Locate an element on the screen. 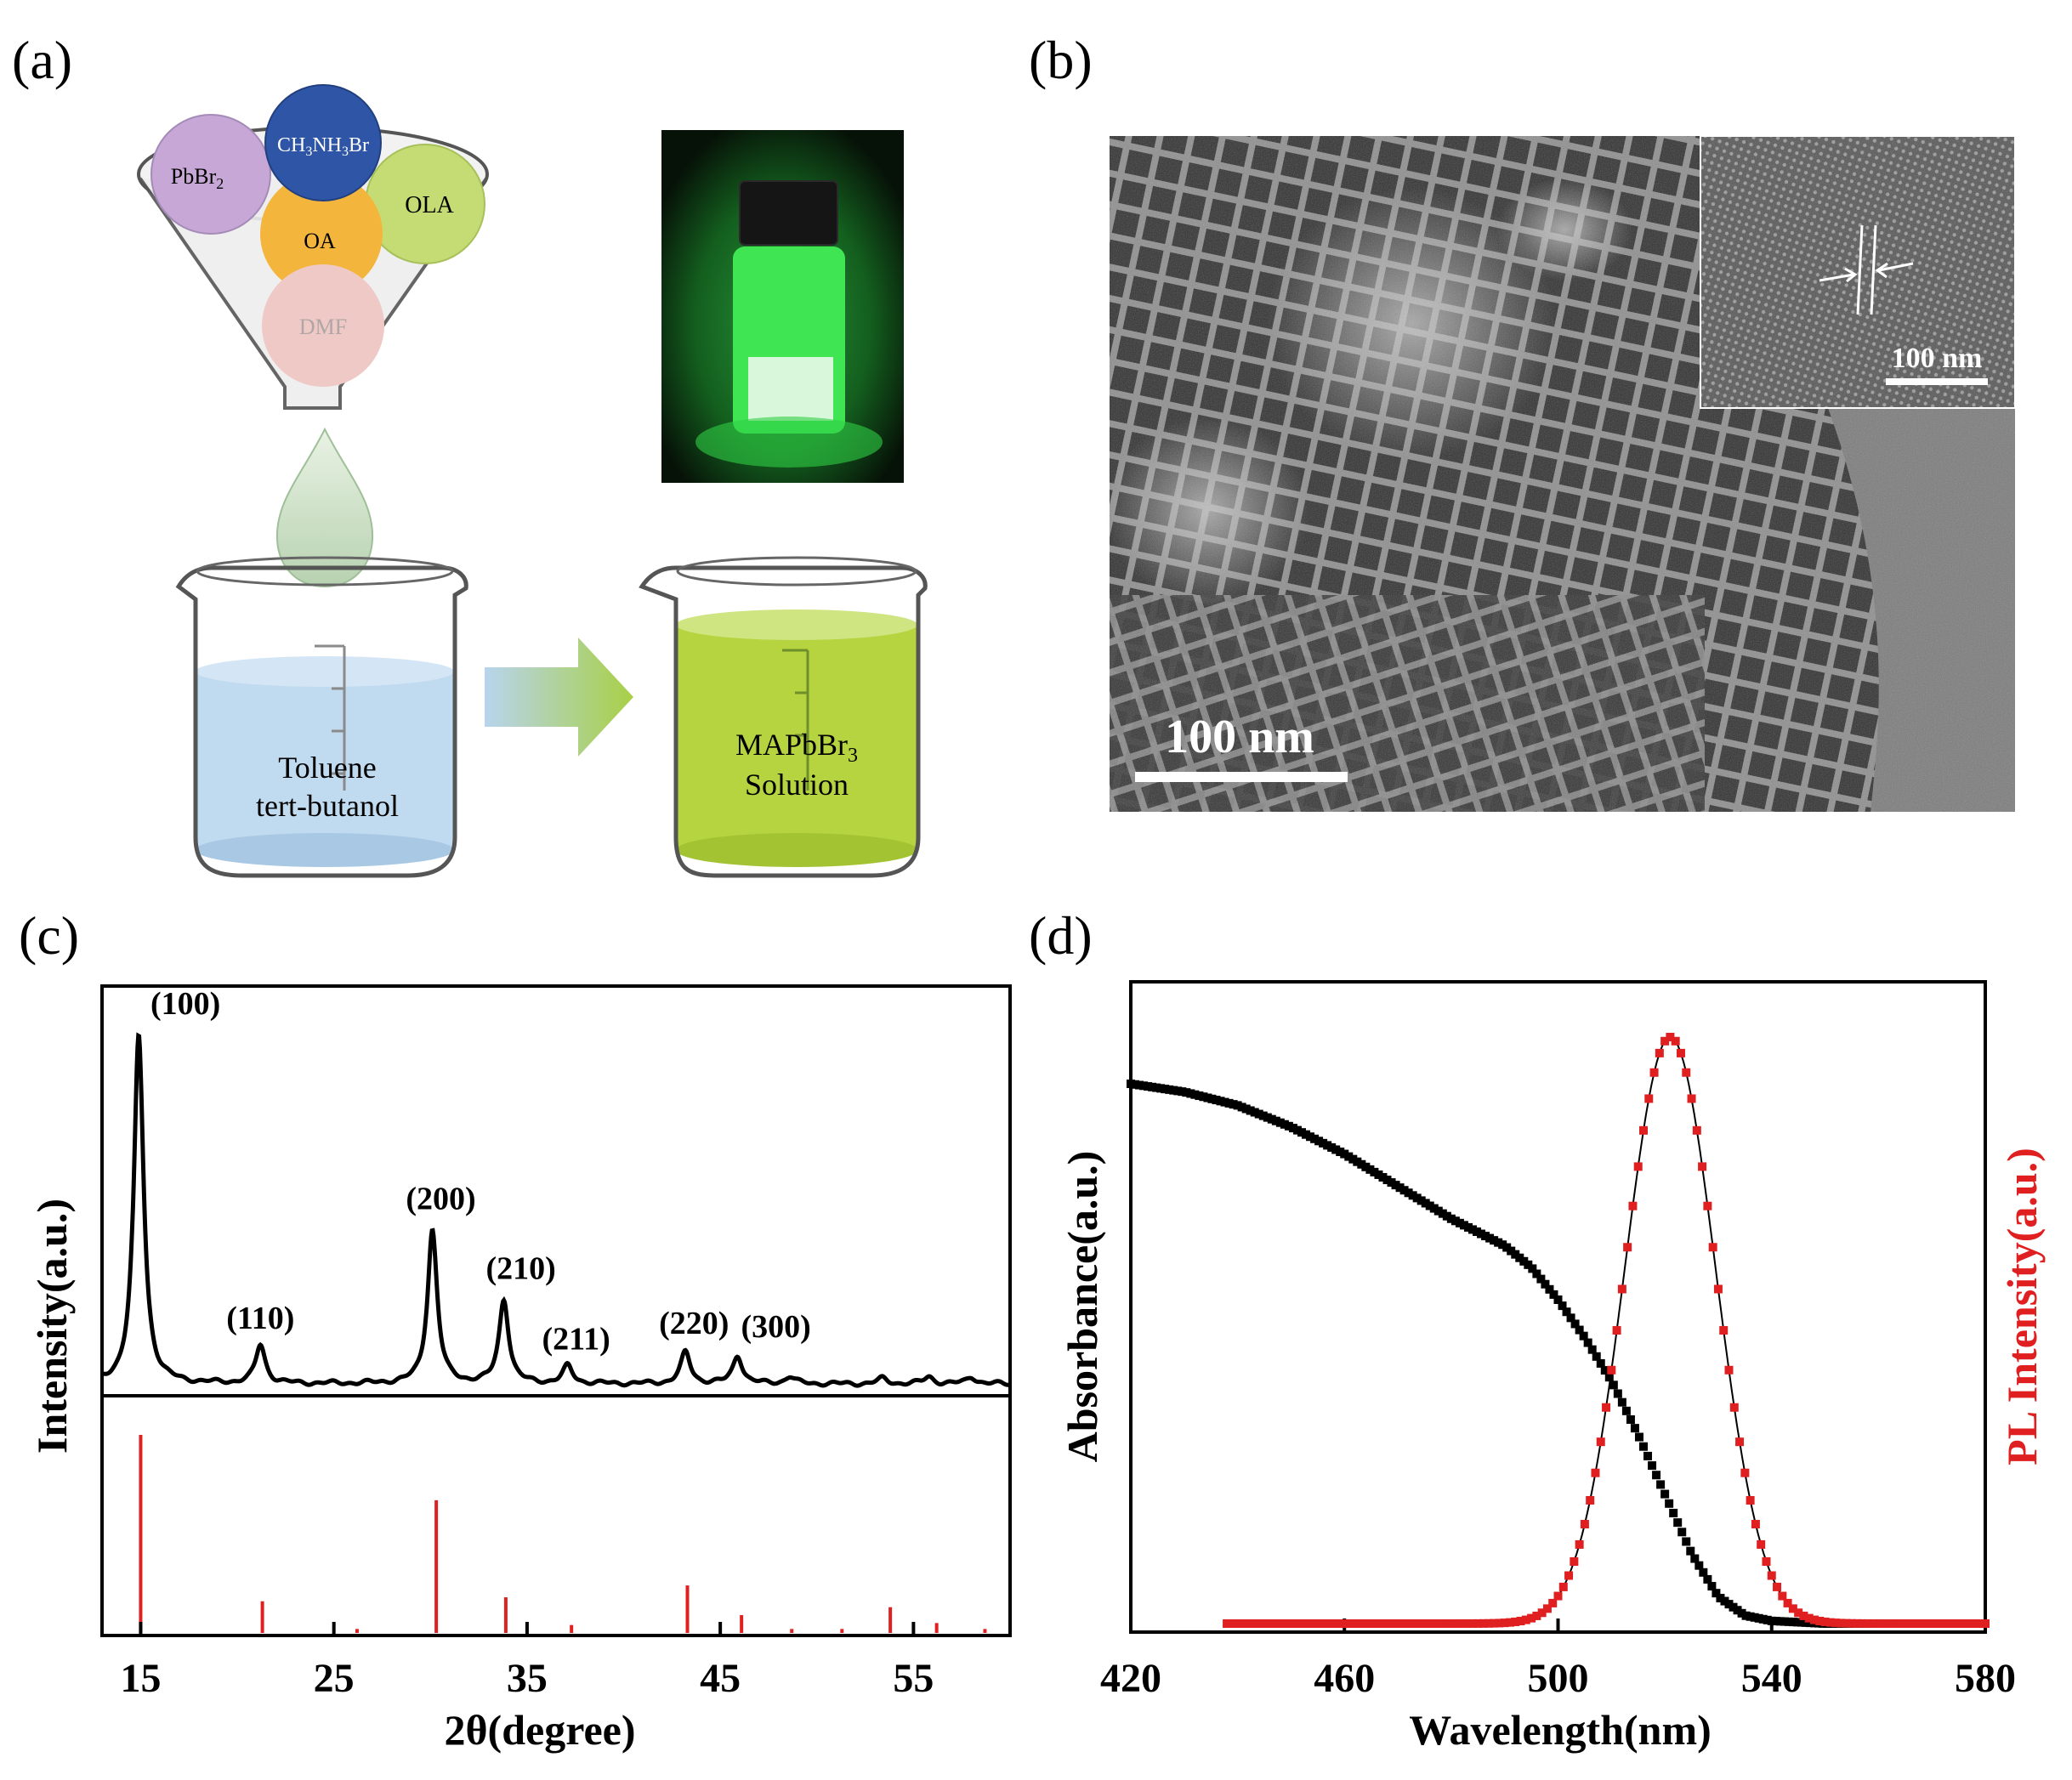 This screenshot has width=2072, height=1780. label-ch-sub: 3 is located at coordinates (309, 152).